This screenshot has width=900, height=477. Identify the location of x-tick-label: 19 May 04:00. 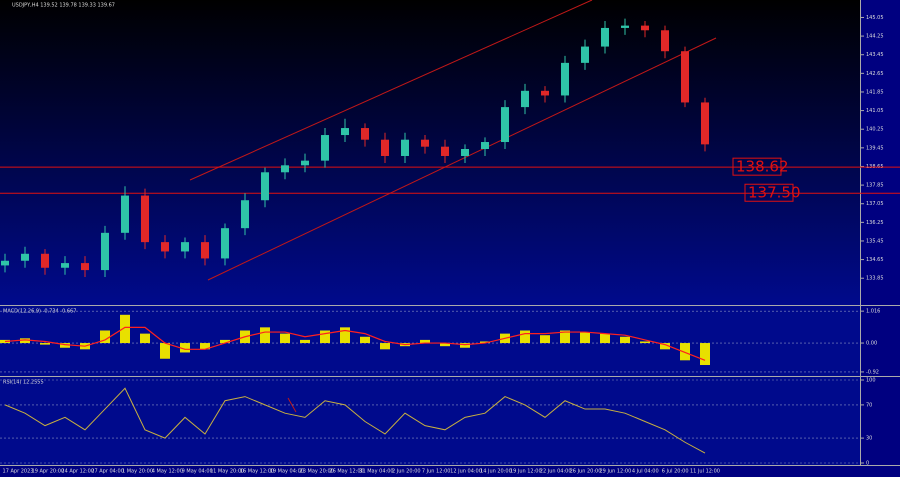
(287, 472).